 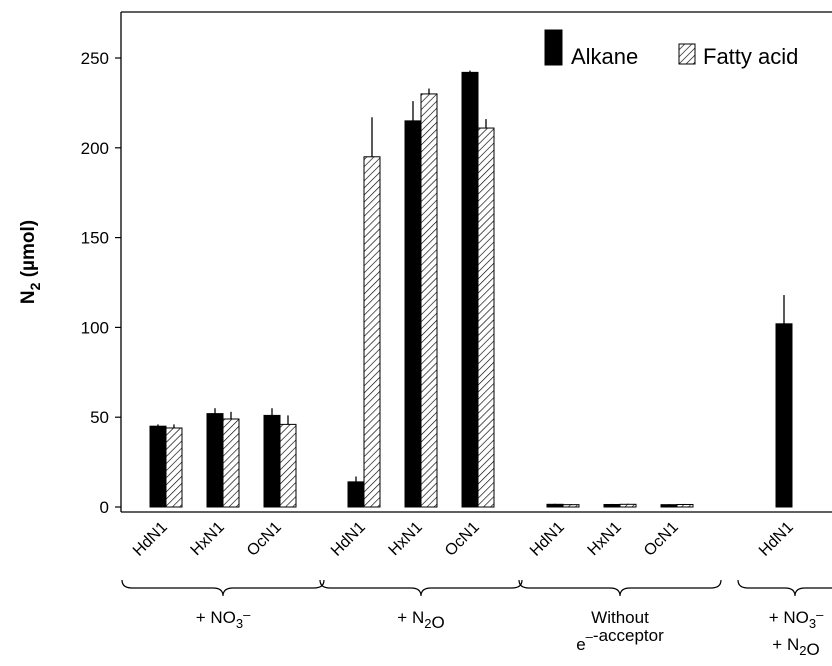 What do you see at coordinates (628, 635) in the screenshot?
I see `group-label-line2-part: -acceptor` at bounding box center [628, 635].